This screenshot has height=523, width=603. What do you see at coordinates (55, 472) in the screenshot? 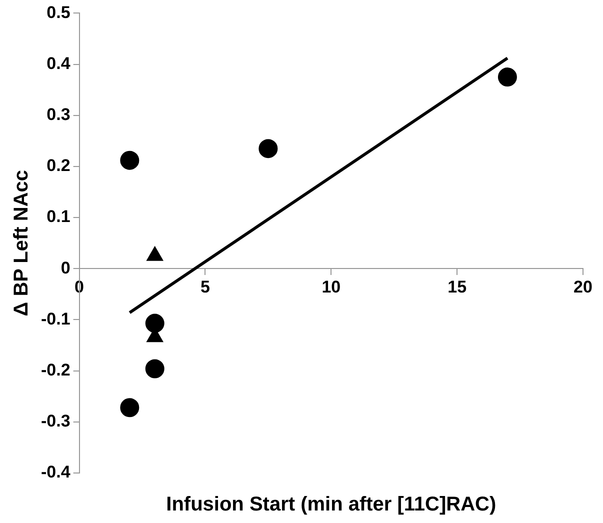
I see `y-tick-label: -0.4` at bounding box center [55, 472].